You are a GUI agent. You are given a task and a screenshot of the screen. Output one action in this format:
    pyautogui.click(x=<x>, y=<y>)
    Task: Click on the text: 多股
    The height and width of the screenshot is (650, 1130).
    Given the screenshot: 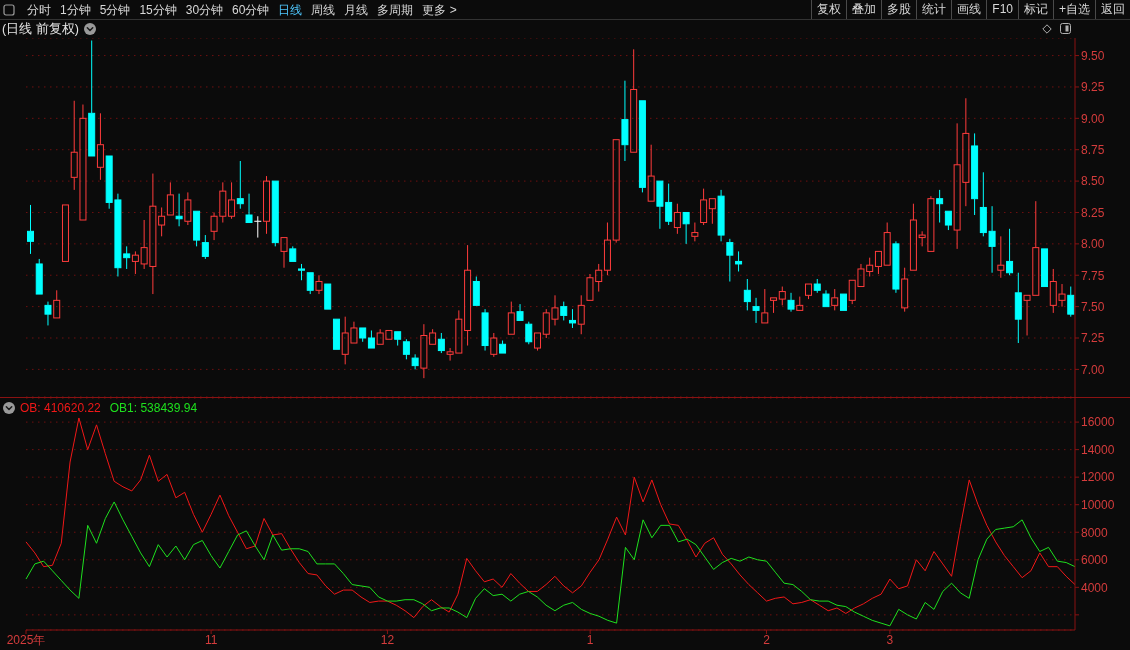 What is the action you would take?
    pyautogui.click(x=899, y=9)
    